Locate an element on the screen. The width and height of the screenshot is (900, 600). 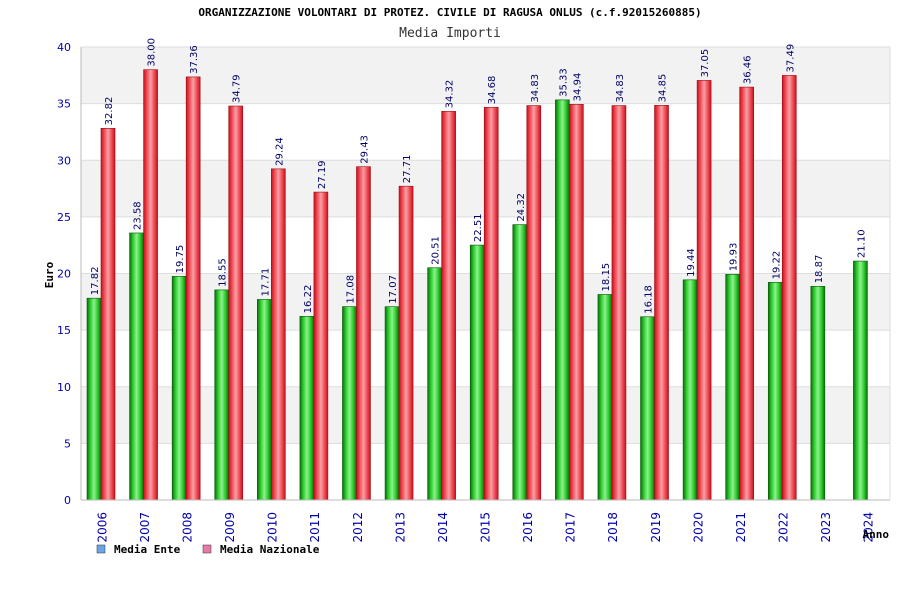
value-label-media-nazionale-2016: 34.83 is located at coordinates (535, 88).